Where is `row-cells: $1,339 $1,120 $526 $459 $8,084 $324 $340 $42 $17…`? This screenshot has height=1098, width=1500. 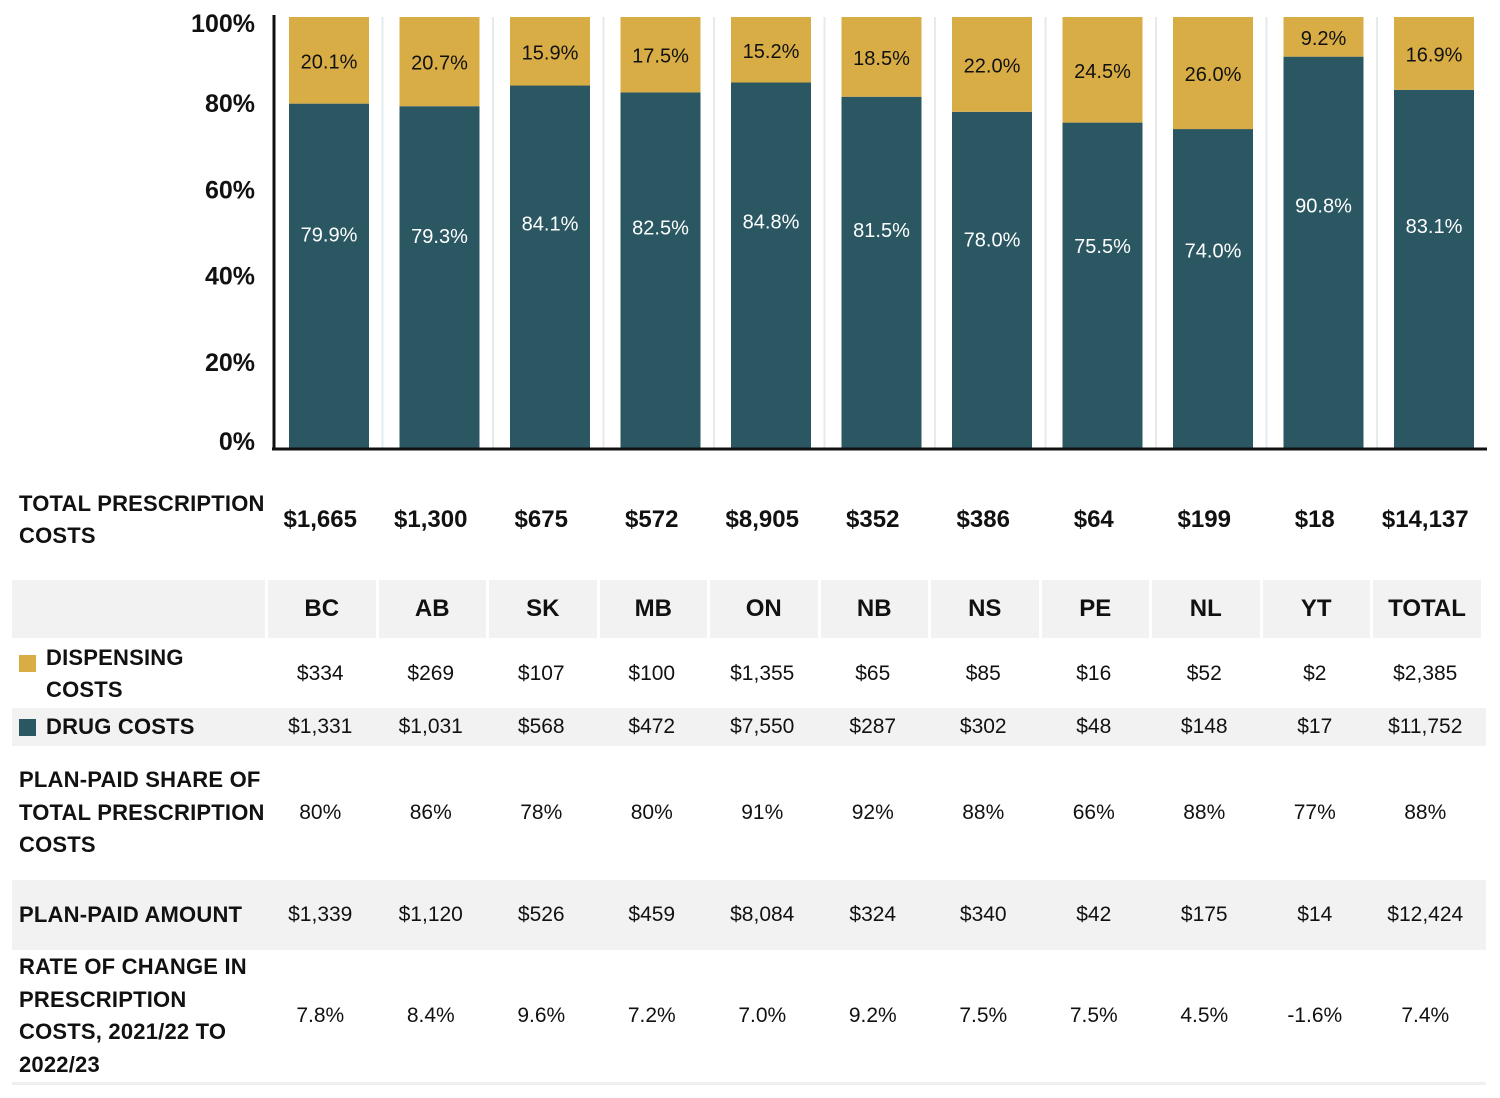 row-cells: $1,339 $1,120 $526 $459 $8,084 $324 $340 $42 $17… is located at coordinates (875, 915).